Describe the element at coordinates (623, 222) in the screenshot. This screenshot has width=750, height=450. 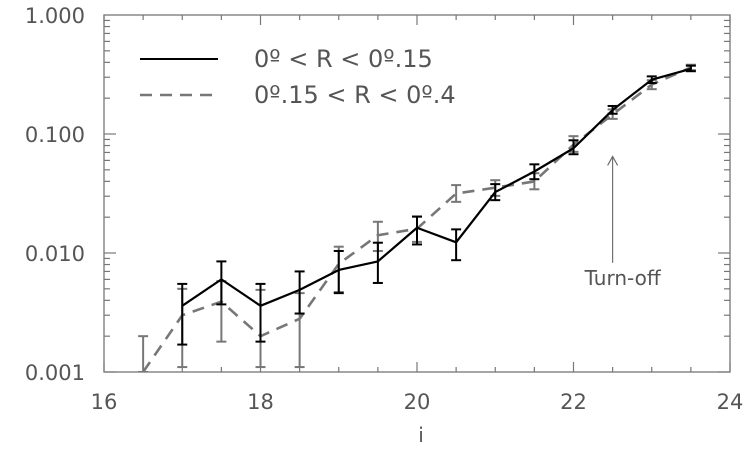
I see `annotations: Turn-off` at that location.